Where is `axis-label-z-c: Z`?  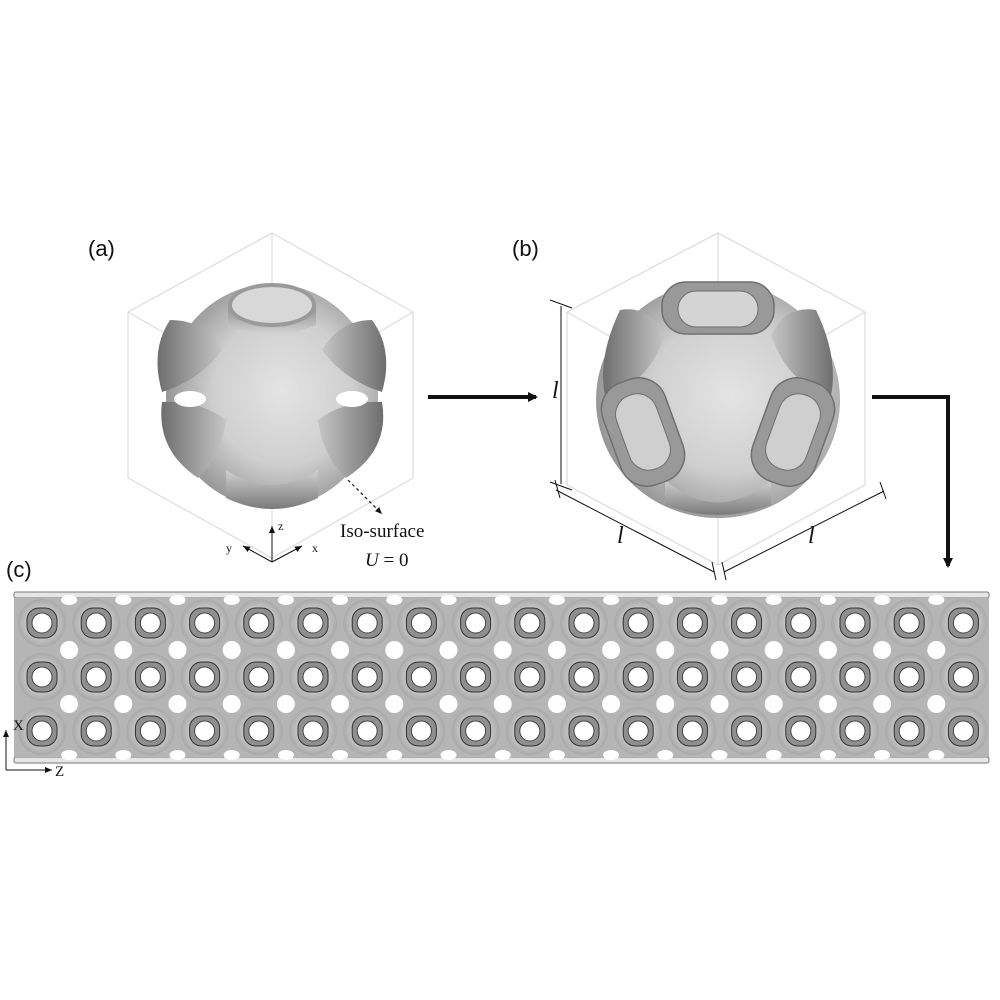 axis-label-z-c: Z is located at coordinates (59, 772).